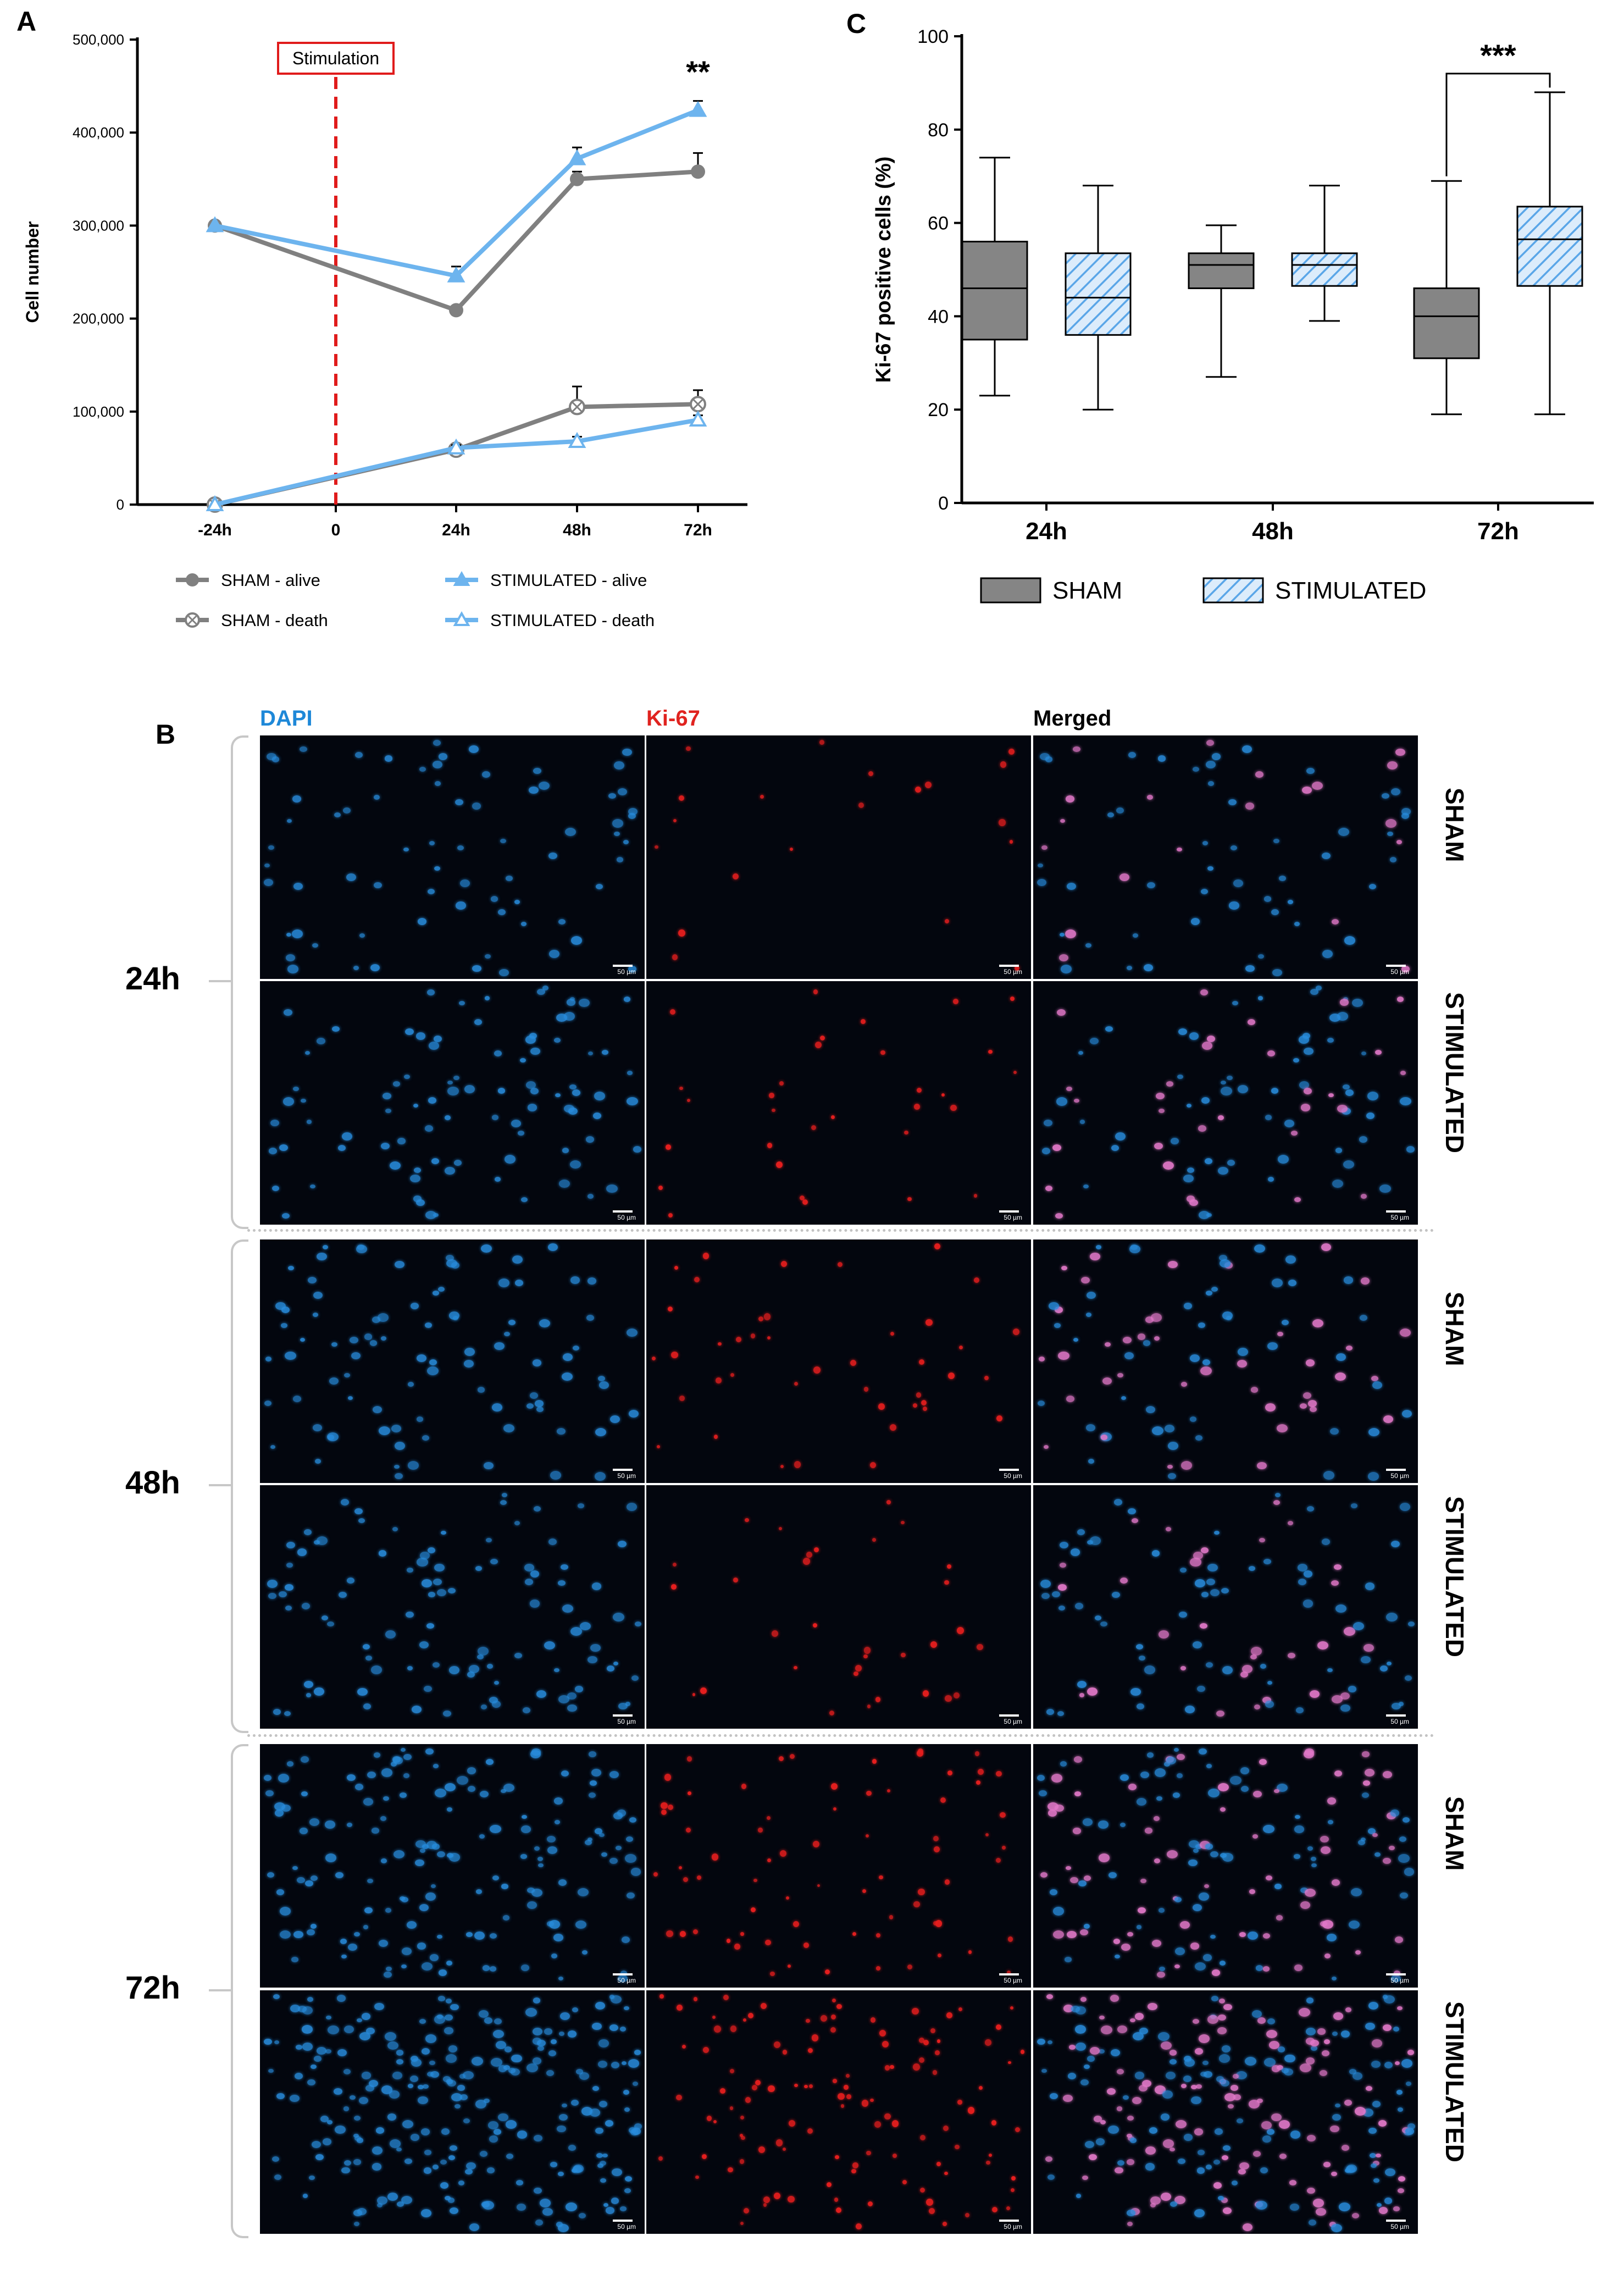 This screenshot has height=2269, width=1624. I want to click on scale-bar, so click(1396, 2221).